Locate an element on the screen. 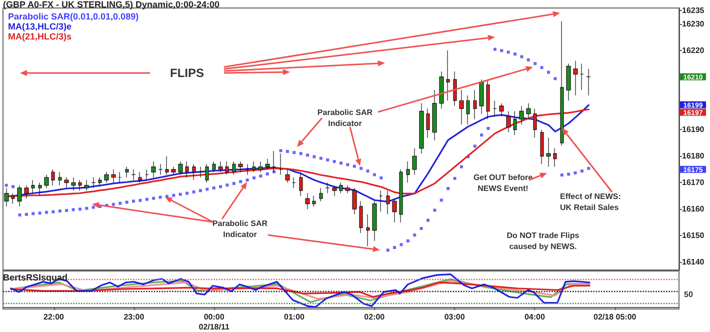 The image size is (710, 332). annotation: FLIPS is located at coordinates (187, 73).